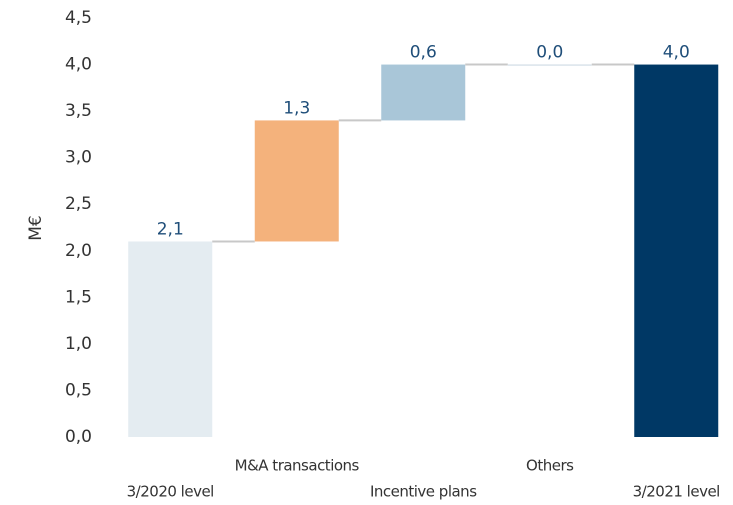  What do you see at coordinates (78, 65) in the screenshot?
I see `y-tick-label: 4,0` at bounding box center [78, 65].